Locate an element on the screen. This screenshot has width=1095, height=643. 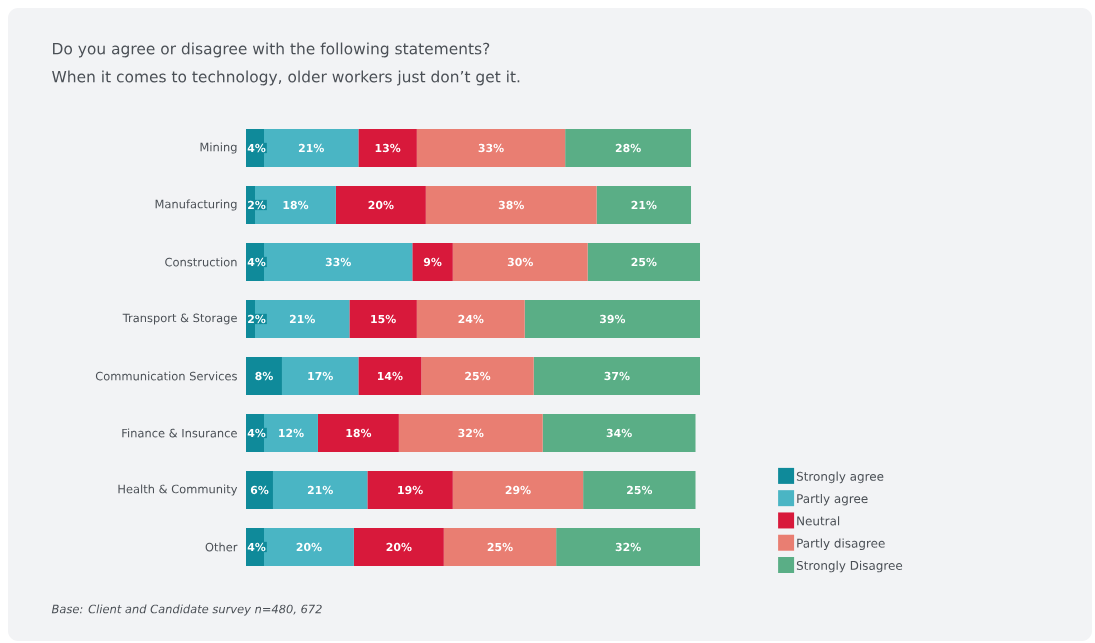
legend-label: Strongly agree is located at coordinates (840, 477).